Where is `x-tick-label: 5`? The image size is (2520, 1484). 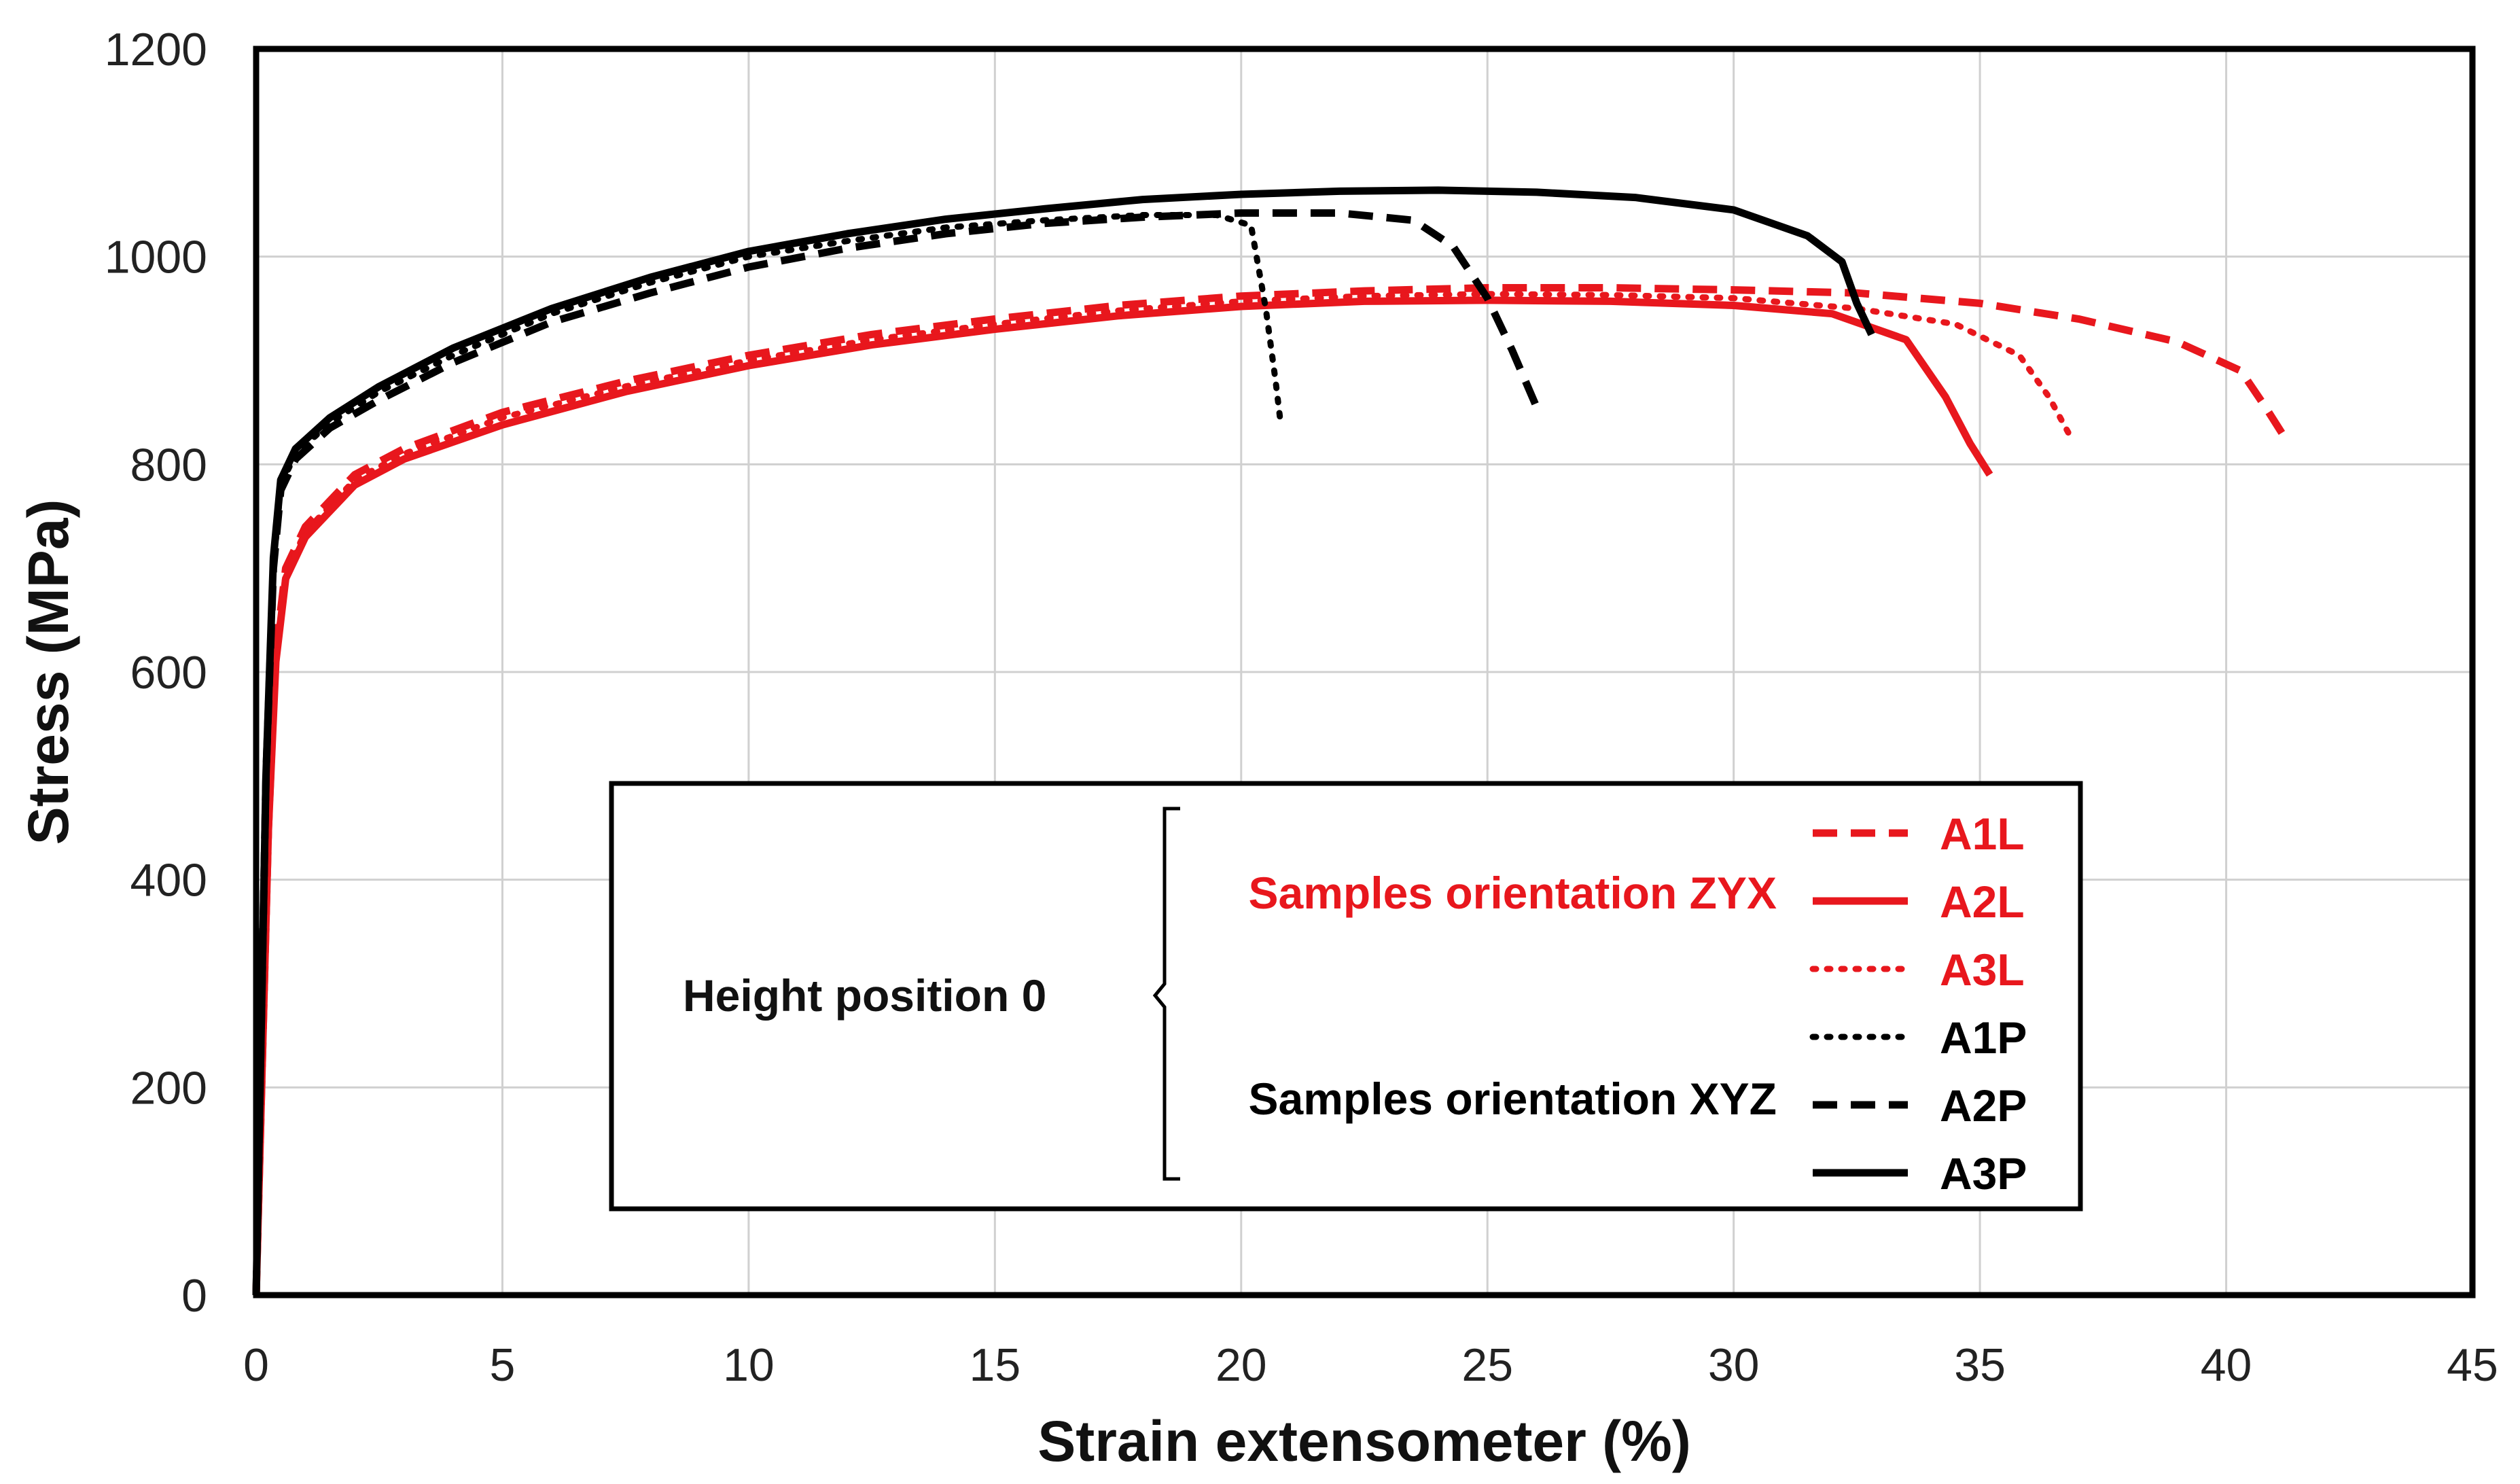
x-tick-label: 5 is located at coordinates (503, 1365).